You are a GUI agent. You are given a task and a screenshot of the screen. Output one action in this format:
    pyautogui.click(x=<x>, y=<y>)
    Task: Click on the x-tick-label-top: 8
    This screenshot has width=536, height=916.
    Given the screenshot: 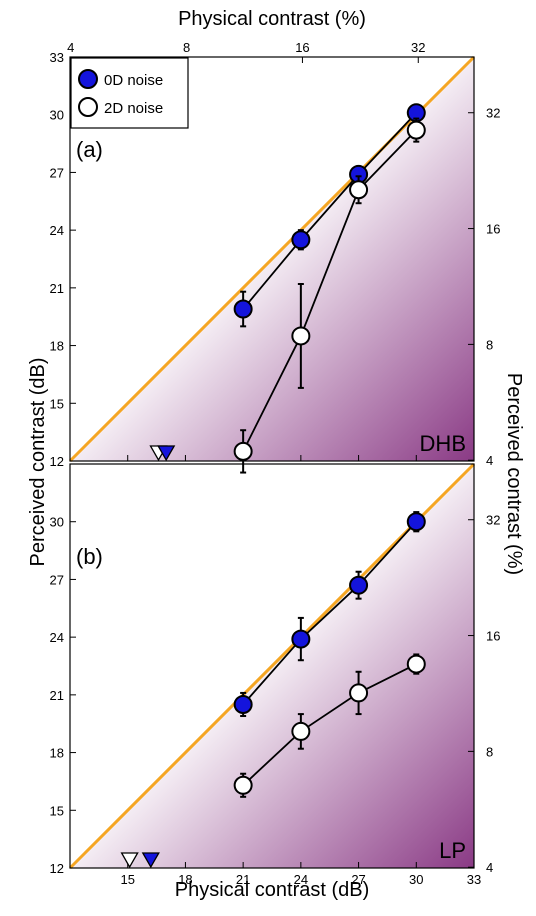 What is the action you would take?
    pyautogui.click(x=186, y=47)
    